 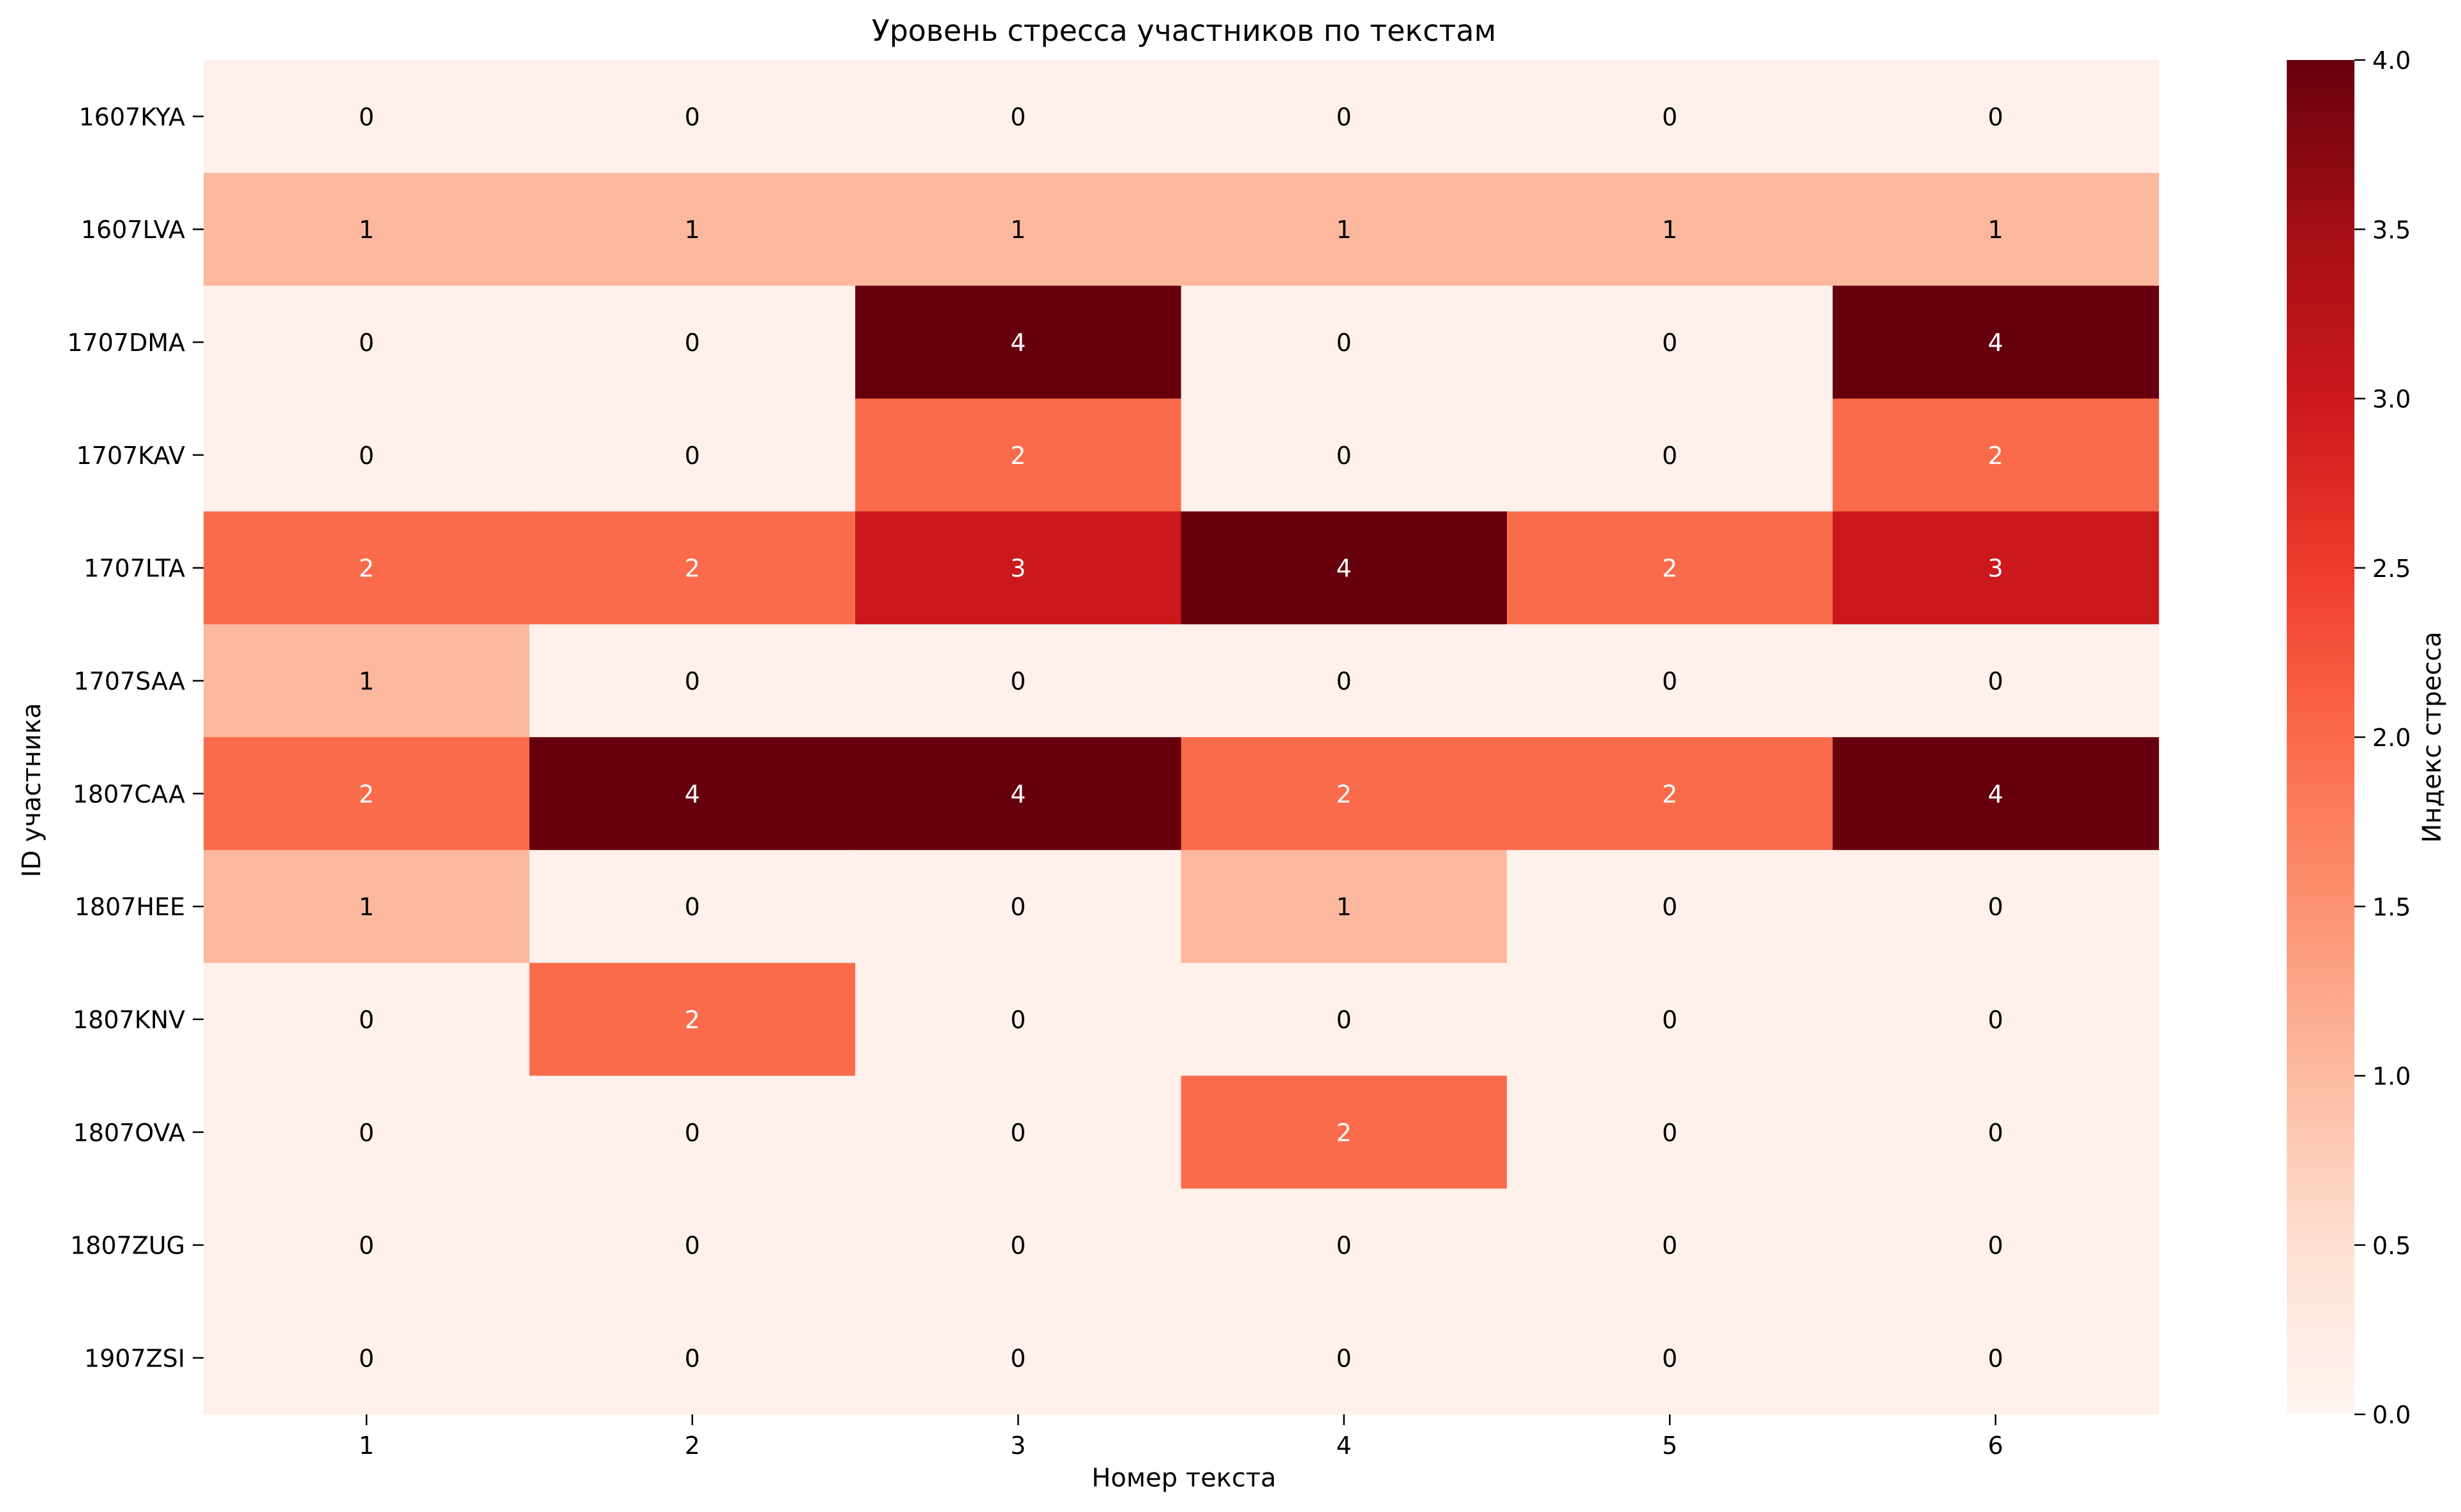 What do you see at coordinates (129, 1133) in the screenshot?
I see `y-tick-label: 1807OVA` at bounding box center [129, 1133].